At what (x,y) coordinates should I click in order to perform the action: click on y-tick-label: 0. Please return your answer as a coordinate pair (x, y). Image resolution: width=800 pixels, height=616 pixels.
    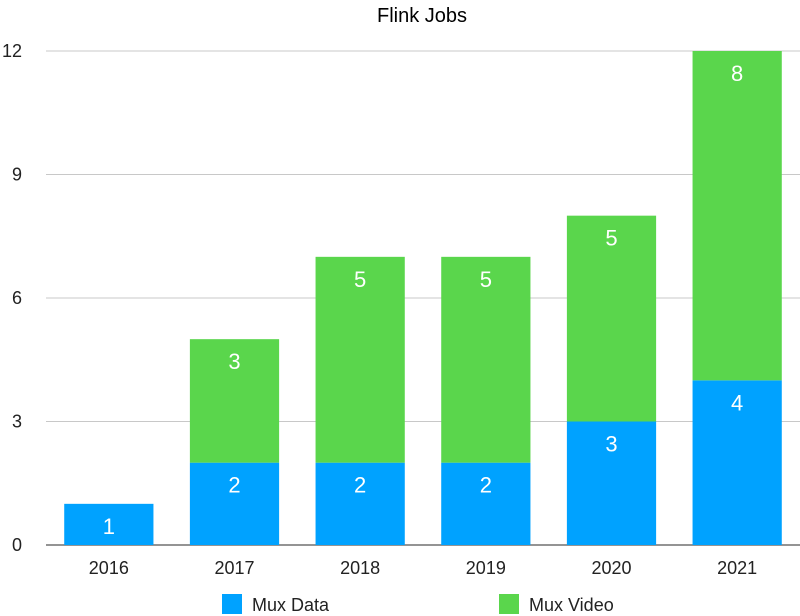
    Looking at the image, I should click on (17, 545).